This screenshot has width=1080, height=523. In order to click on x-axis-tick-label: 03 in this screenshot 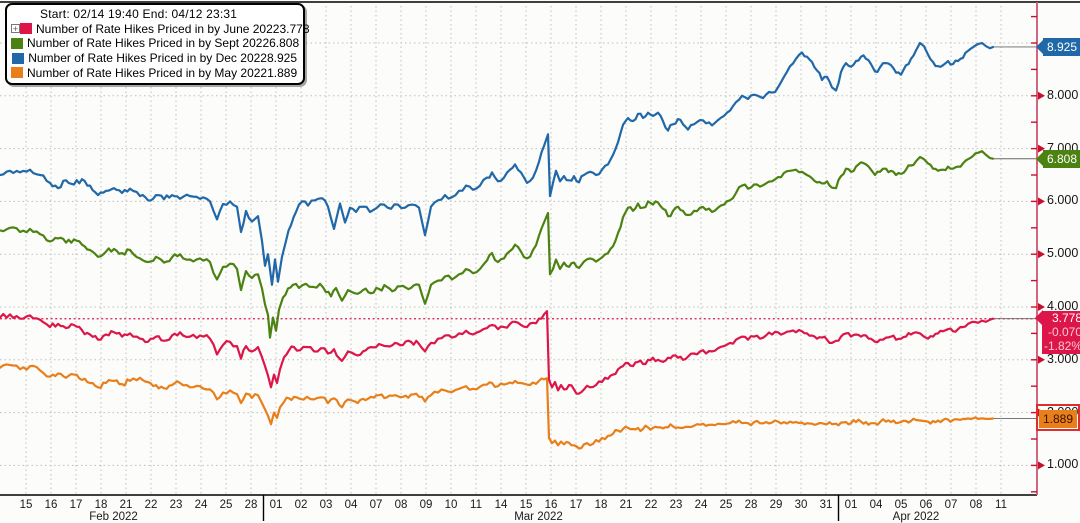, I will do `click(326, 505)`.